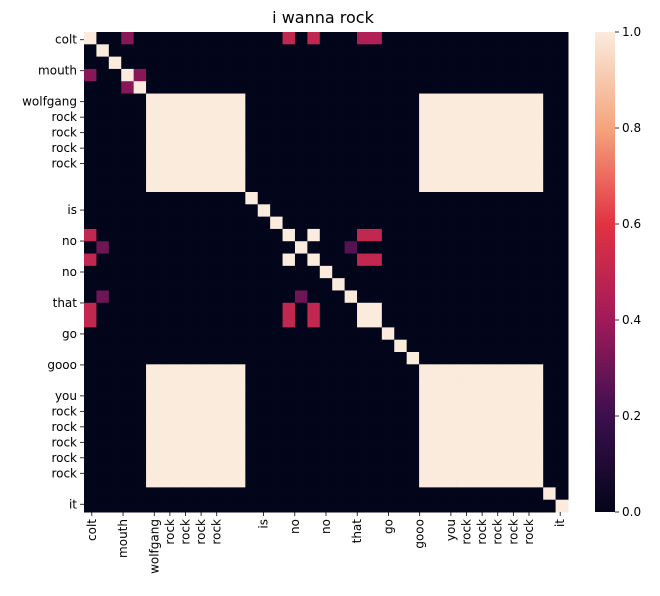 This screenshot has height=596, width=660. I want to click on x-tick-label: no, so click(295, 526).